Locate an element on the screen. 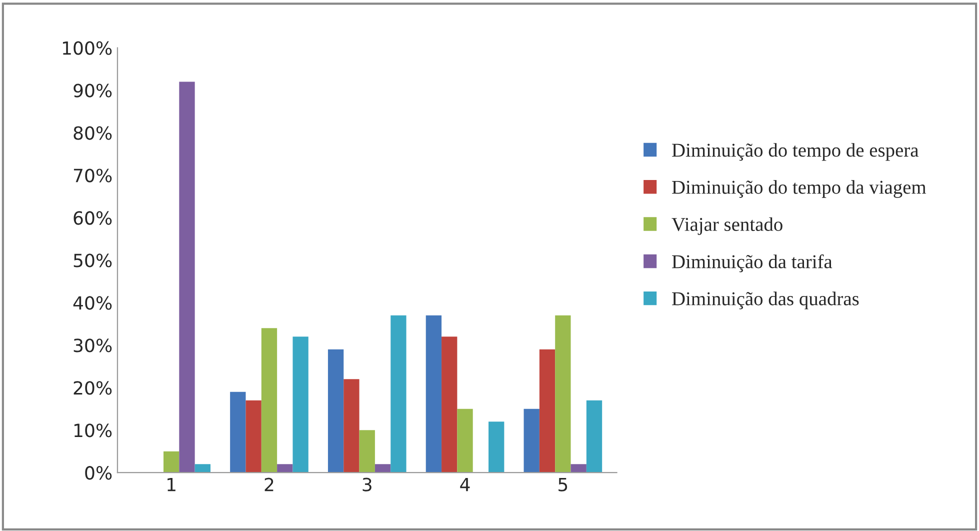 The image size is (979, 531). x-tick-label: 1 is located at coordinates (172, 485).